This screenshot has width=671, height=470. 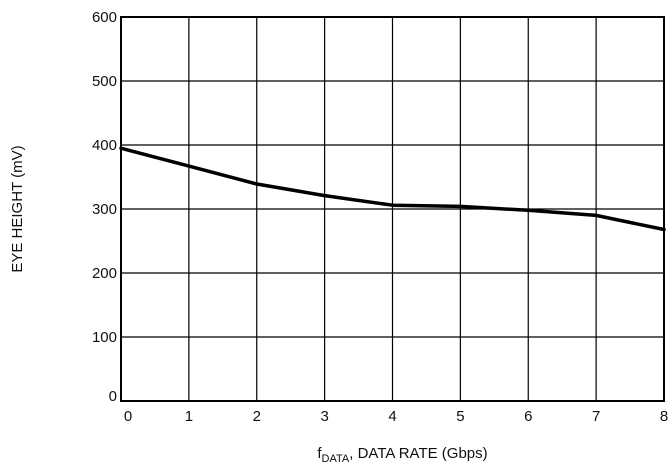 What do you see at coordinates (336, 459) in the screenshot?
I see `x-axis-label-subscript: DATA` at bounding box center [336, 459].